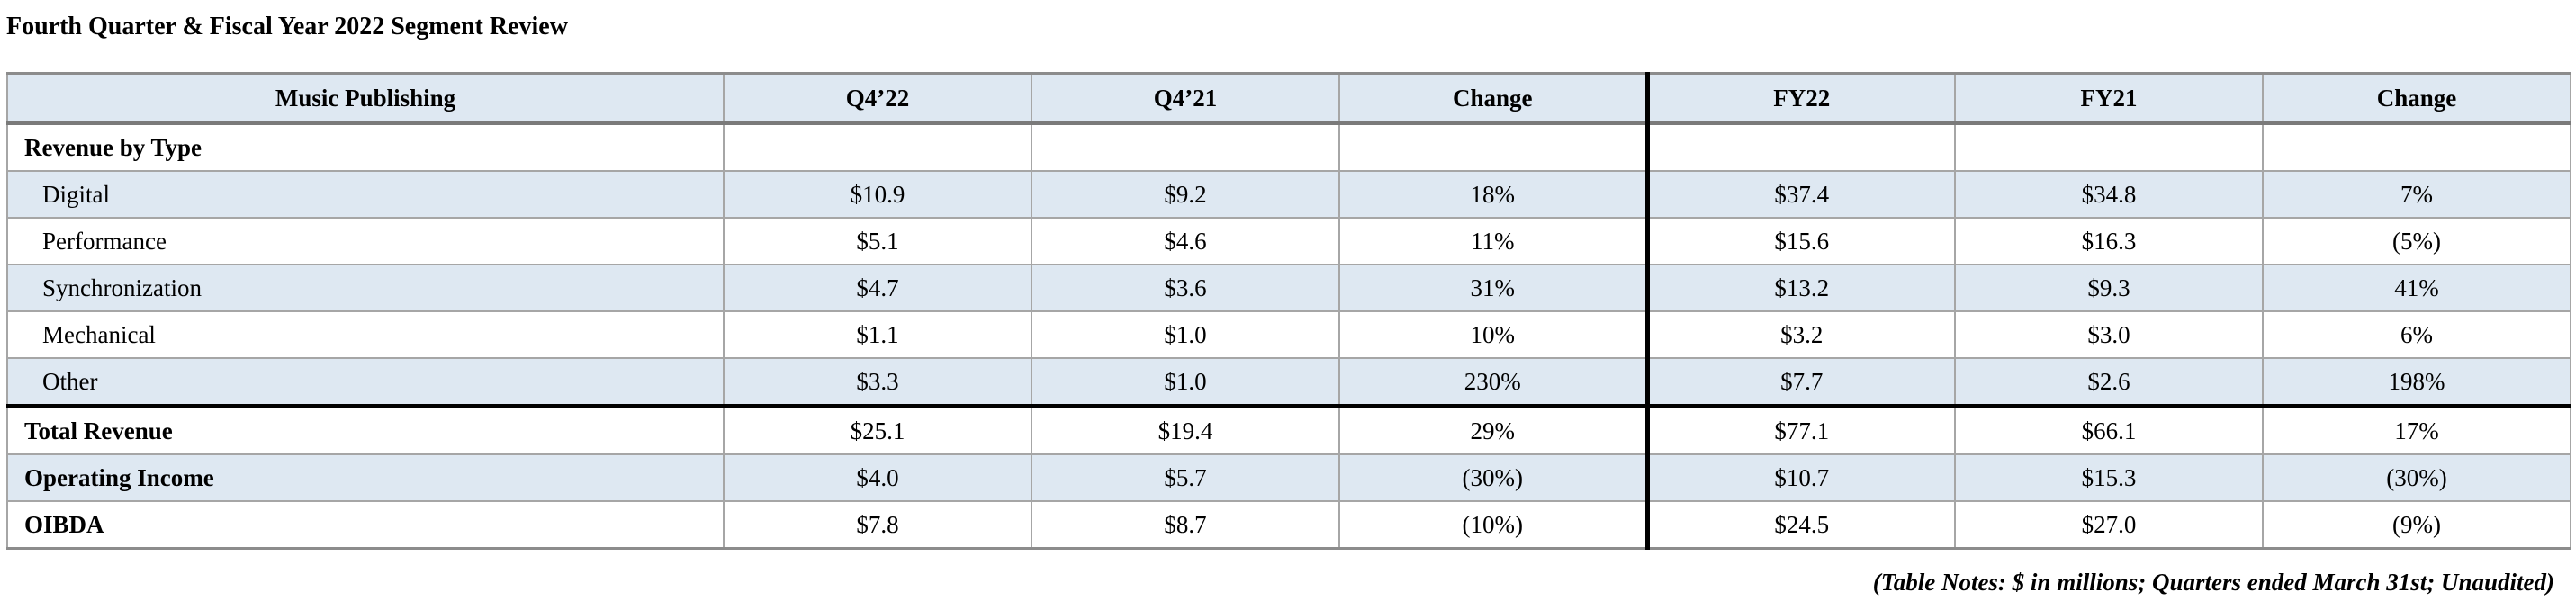 The height and width of the screenshot is (610, 2576). Describe the element at coordinates (1185, 194) in the screenshot. I see `table-cell: $9.2` at that location.